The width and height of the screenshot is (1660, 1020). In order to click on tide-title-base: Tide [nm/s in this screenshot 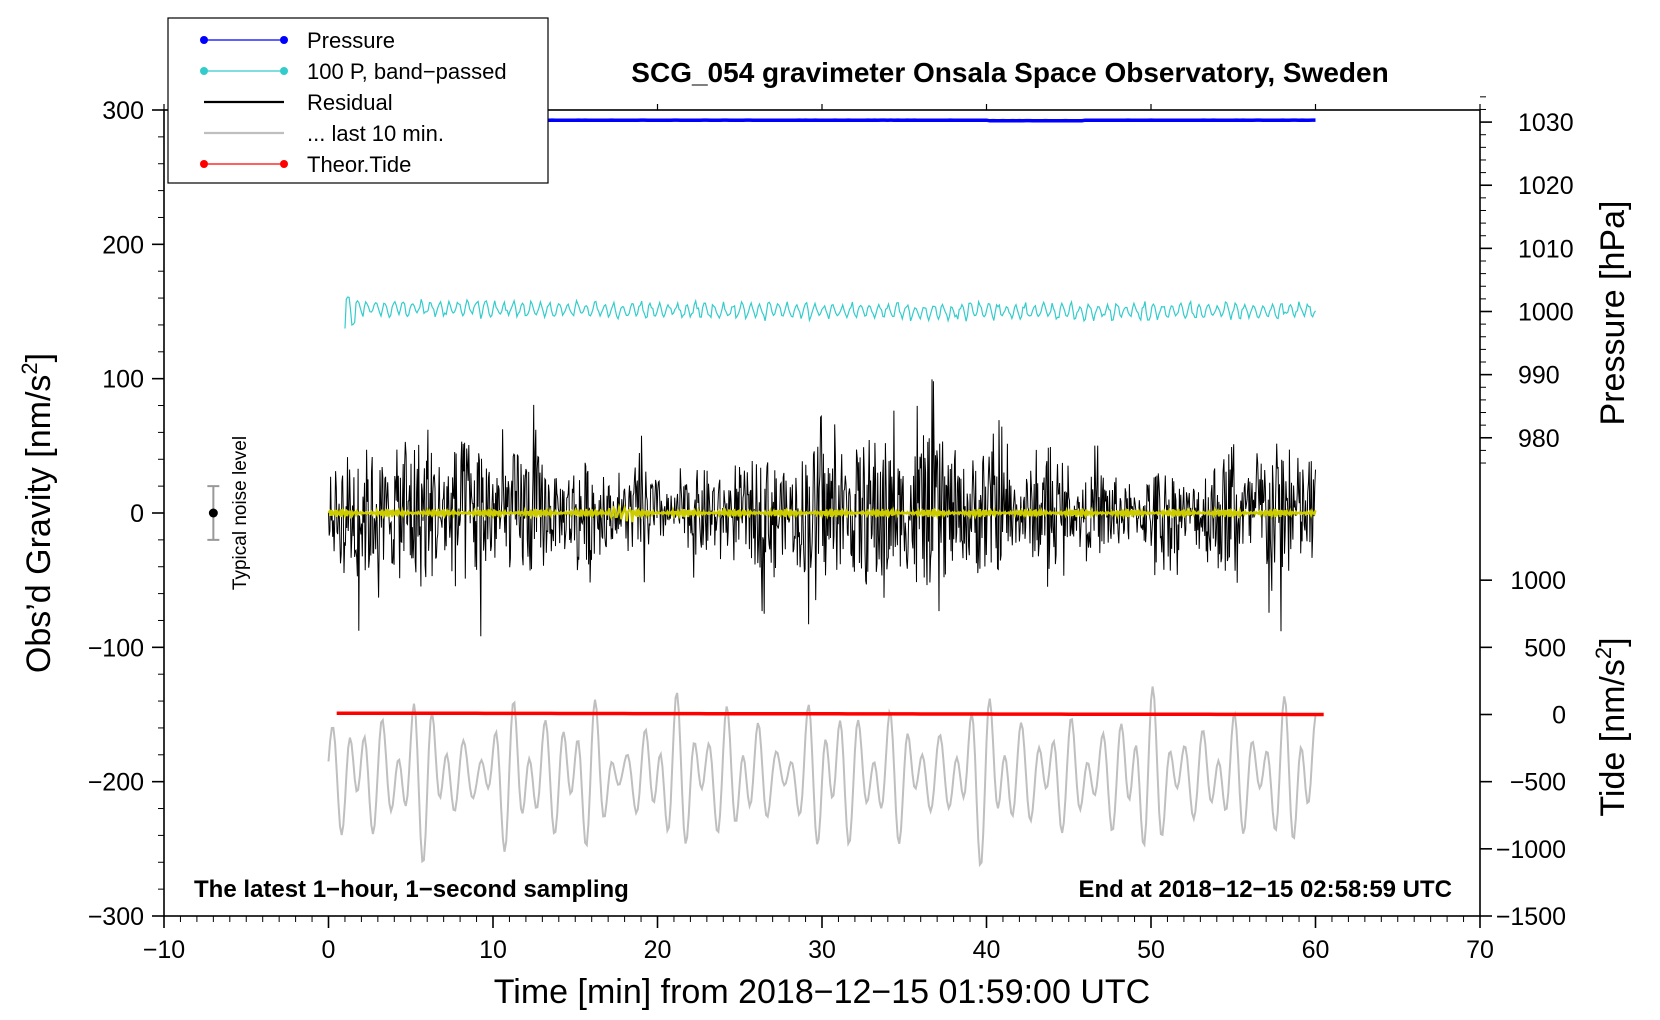, I will do `click(1613, 737)`.